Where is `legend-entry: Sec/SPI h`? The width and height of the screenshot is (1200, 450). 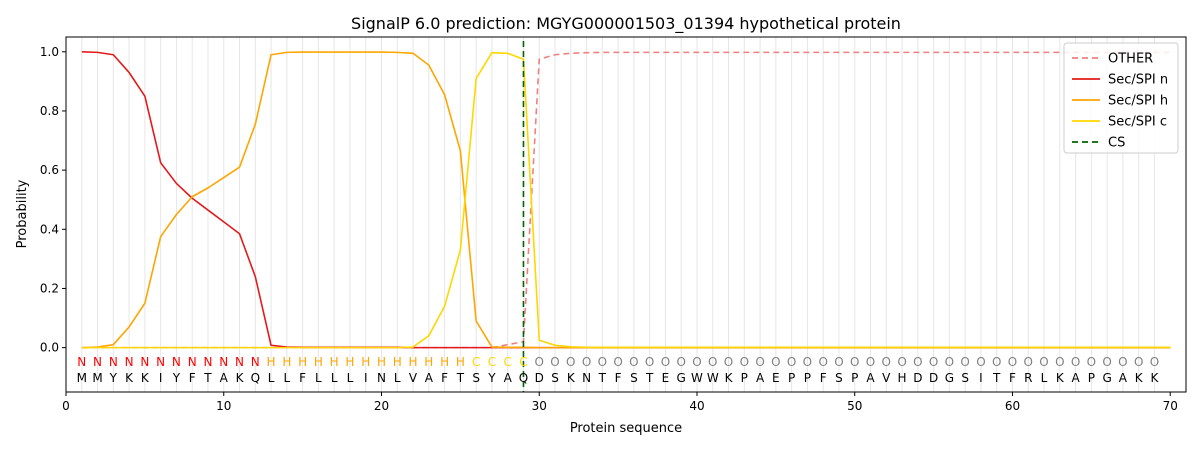
legend-entry: Sec/SPI h is located at coordinates (1138, 101).